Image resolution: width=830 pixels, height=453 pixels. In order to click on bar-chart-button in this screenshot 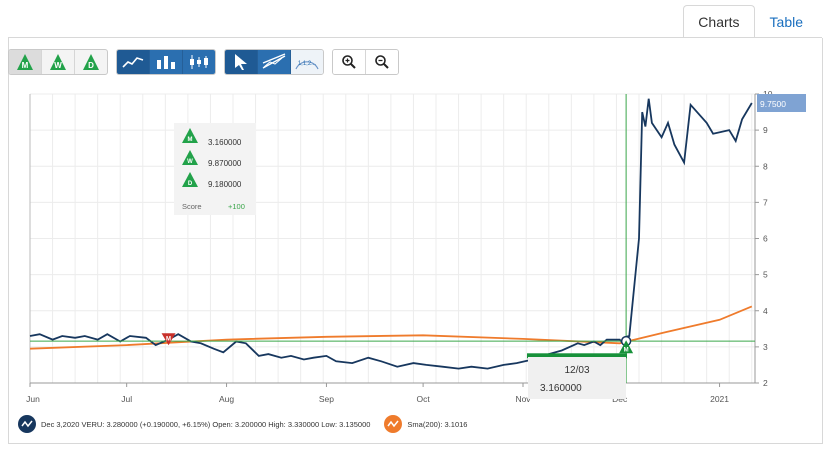, I will do `click(166, 62)`.